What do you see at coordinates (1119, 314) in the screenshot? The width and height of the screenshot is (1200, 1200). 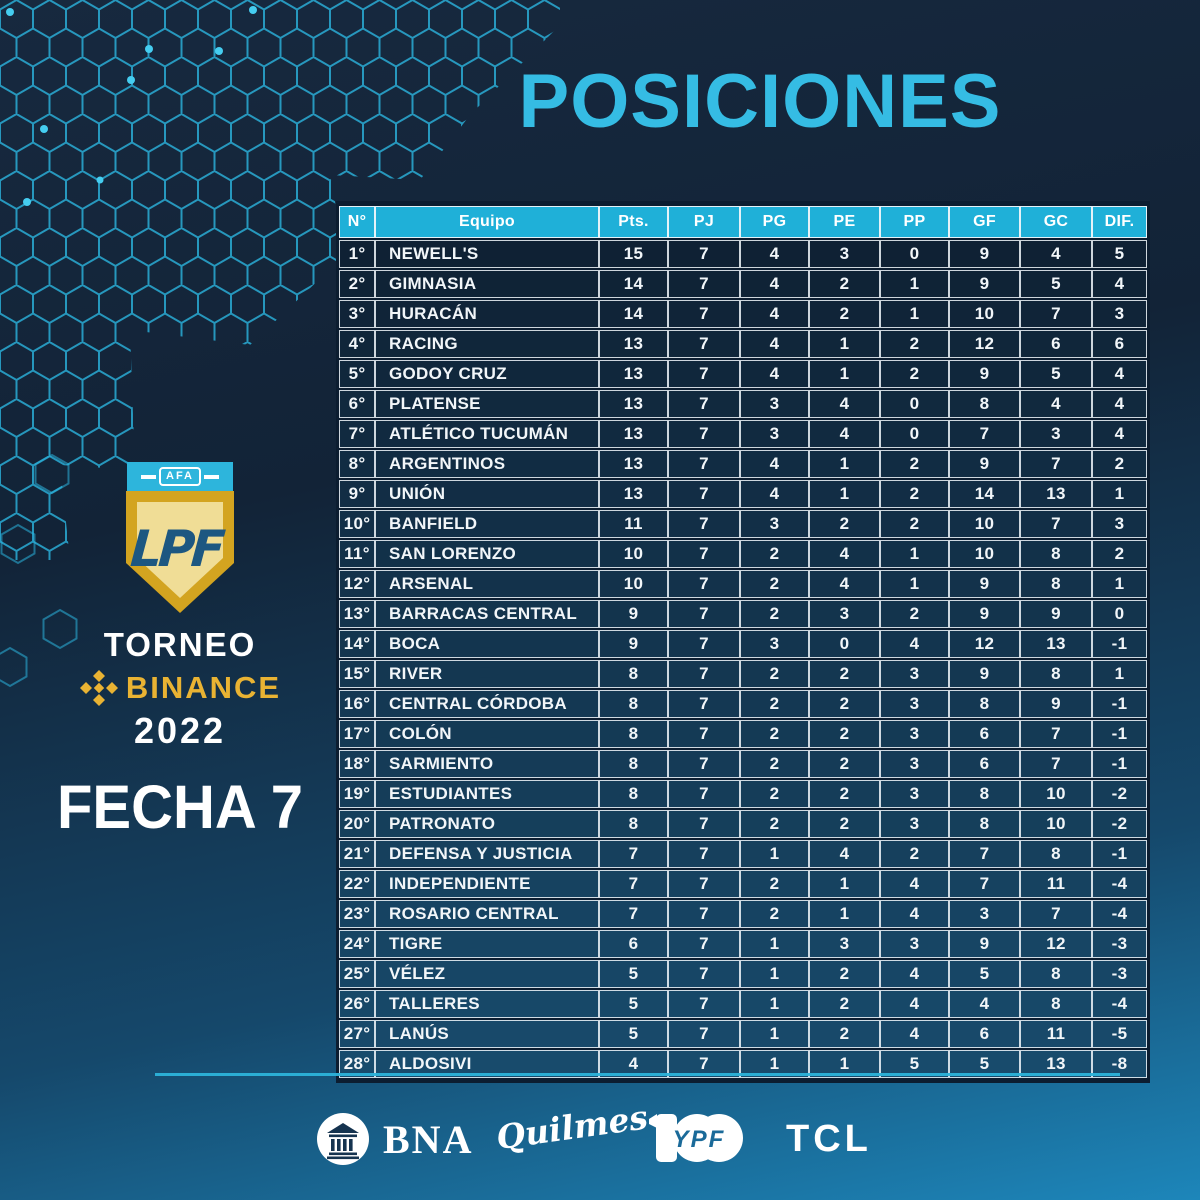 I see `goal-diff-cell: 3` at bounding box center [1119, 314].